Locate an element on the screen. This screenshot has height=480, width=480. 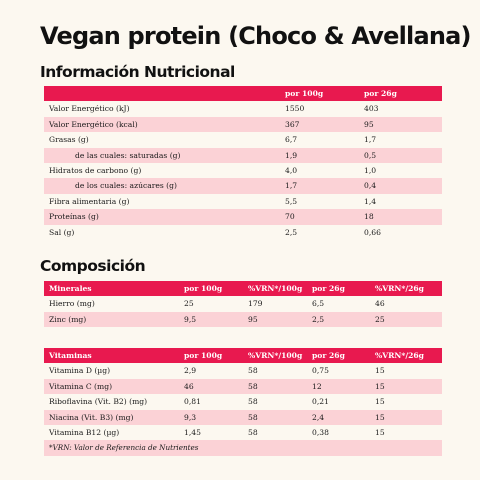
value-per-26g: 2,4 is located at coordinates (318, 417).